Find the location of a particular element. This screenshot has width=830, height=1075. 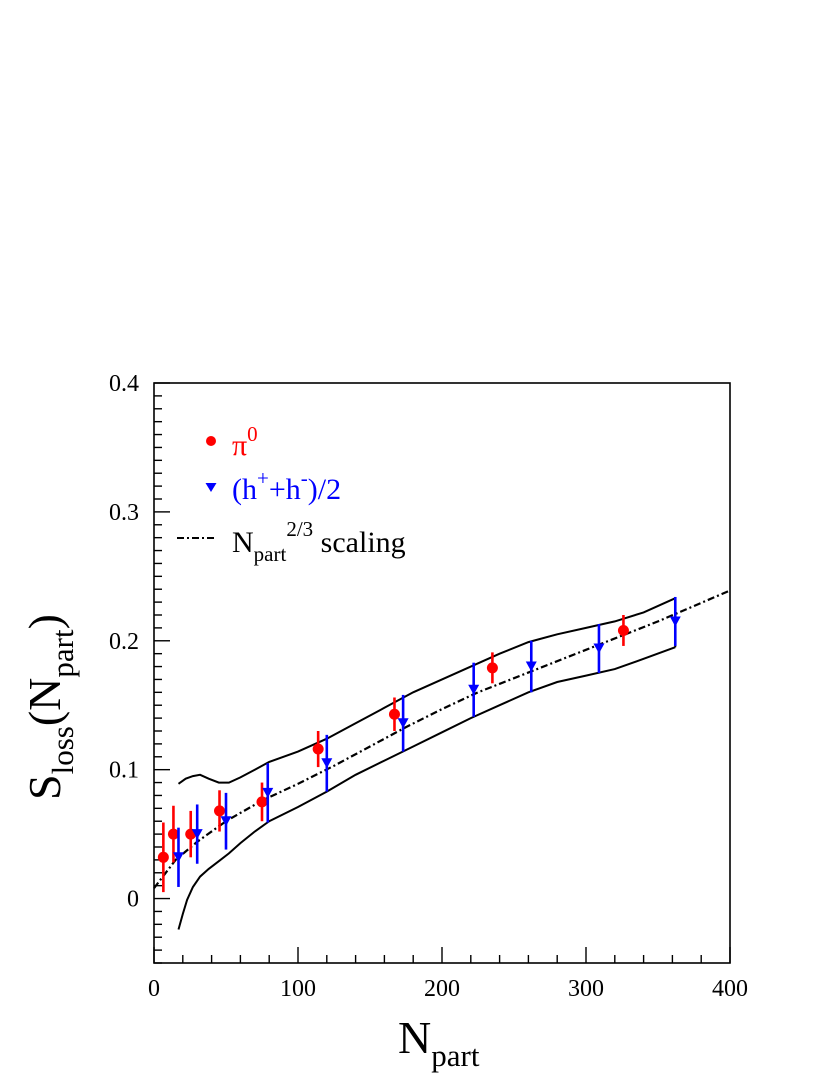

x-tick-label: 200 is located at coordinates (442, 989).